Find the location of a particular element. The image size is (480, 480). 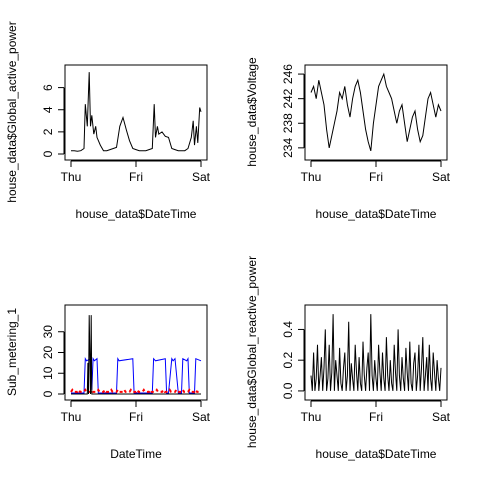

y-tick-label: 20 is located at coordinates (48, 353).